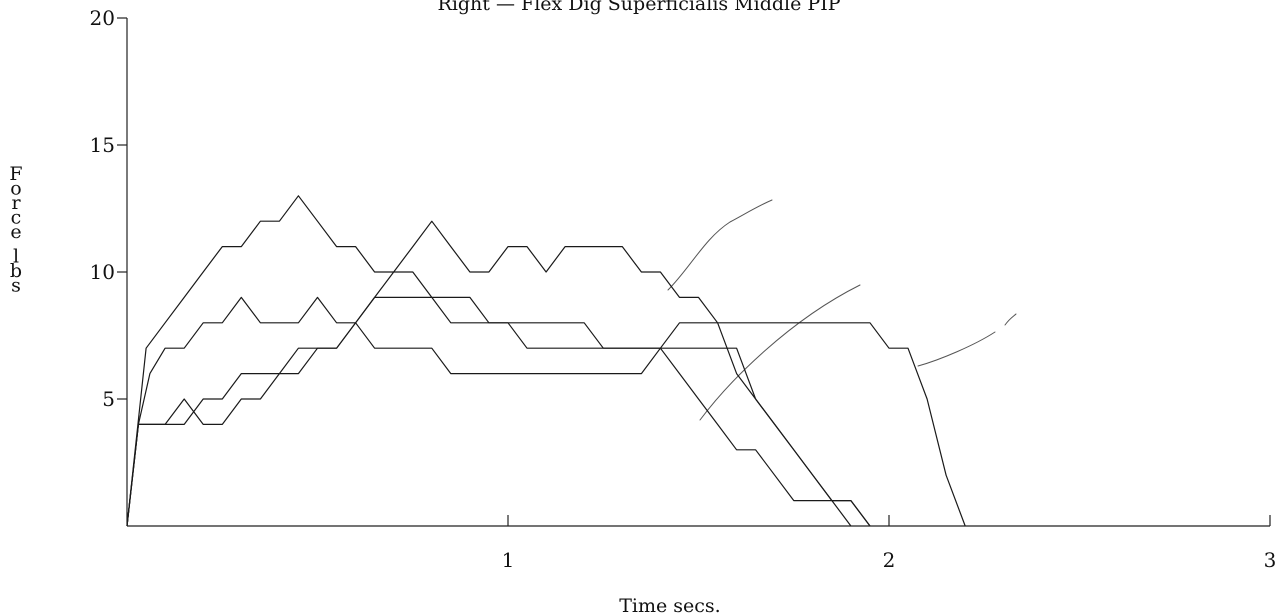  Describe the element at coordinates (102, 145) in the screenshot. I see `y-tick-label: 15` at that location.